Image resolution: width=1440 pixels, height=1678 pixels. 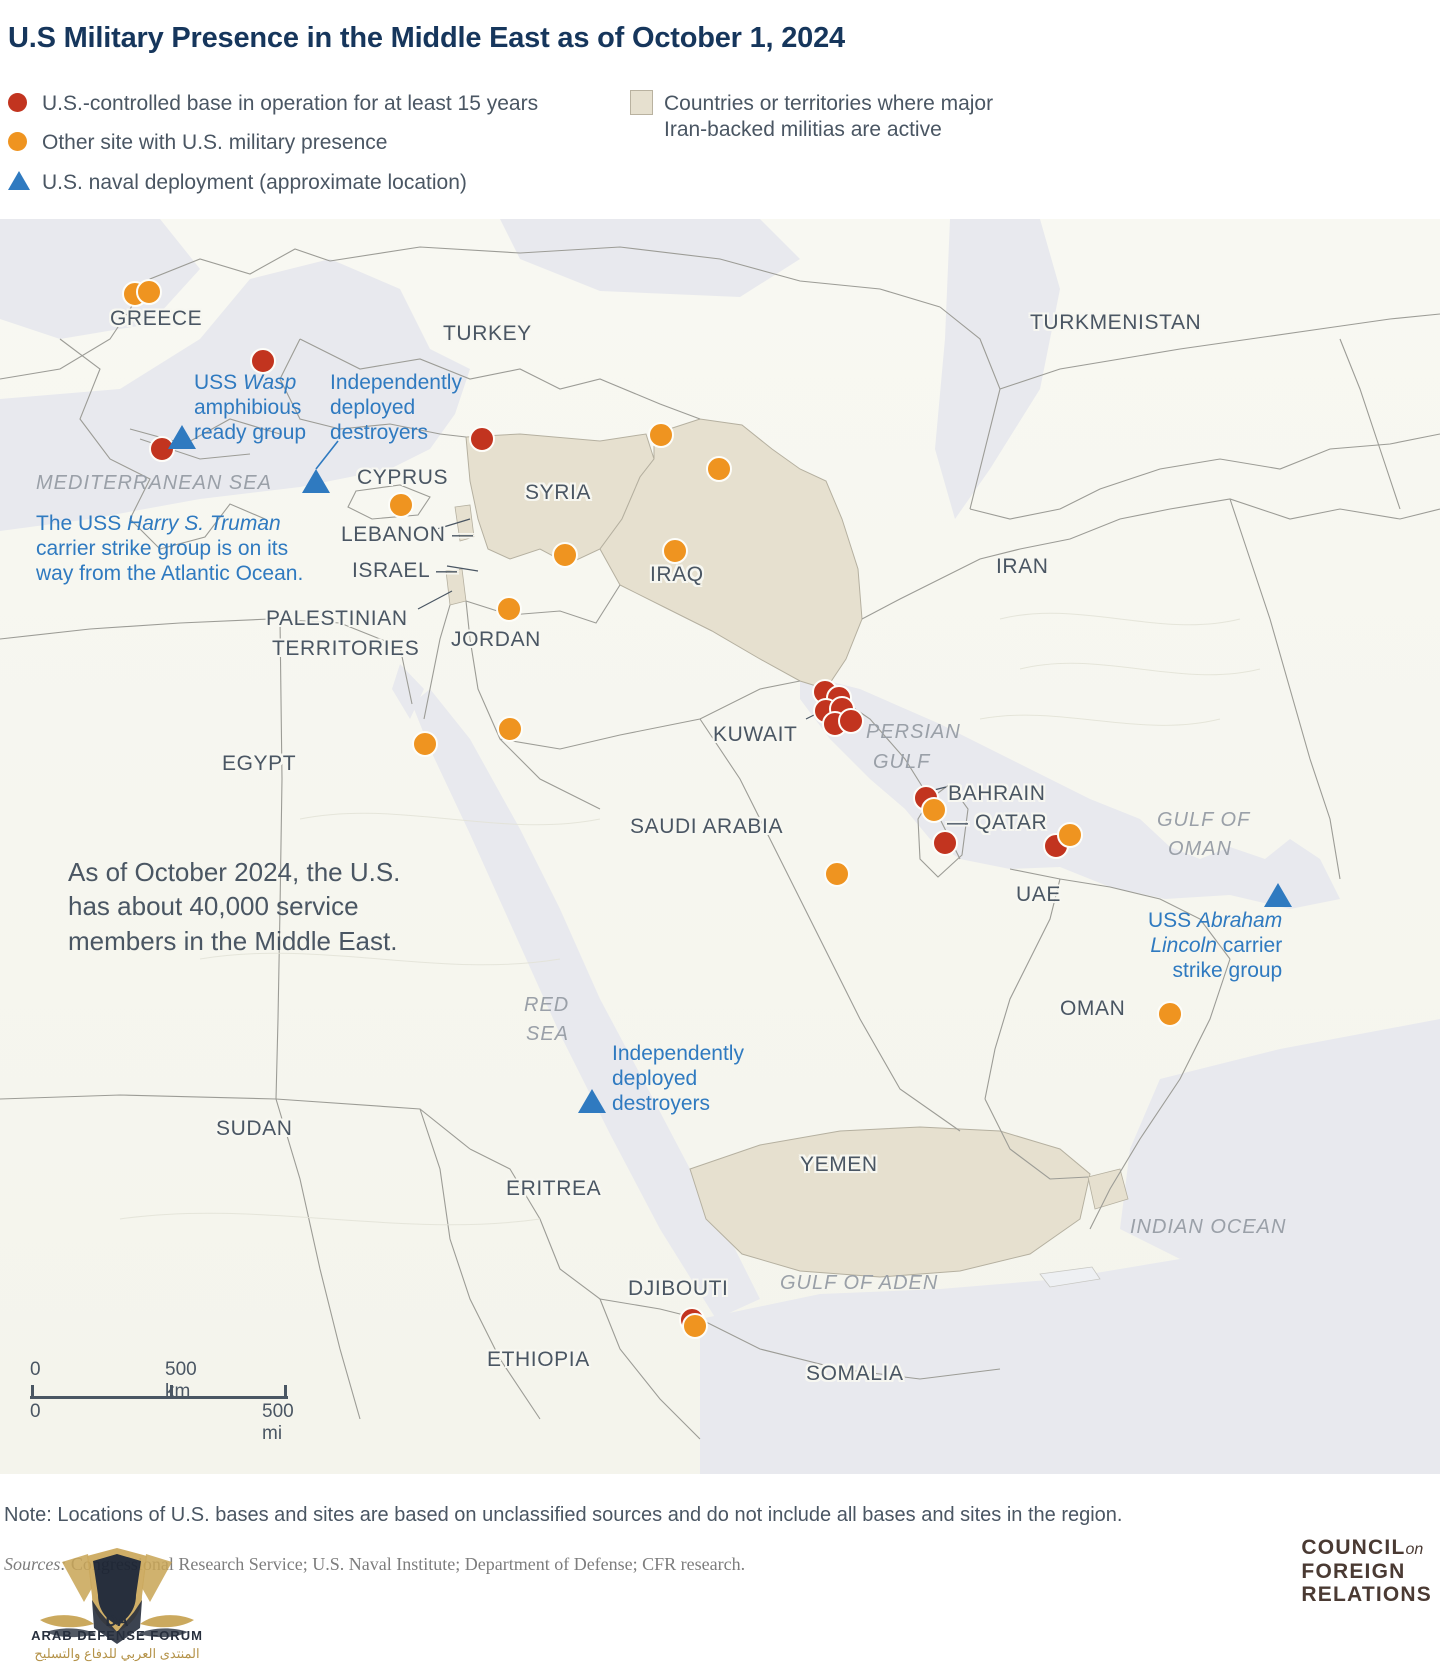 I want to click on legend-label-militia-line1: Countries or territories where major, so click(x=829, y=103).